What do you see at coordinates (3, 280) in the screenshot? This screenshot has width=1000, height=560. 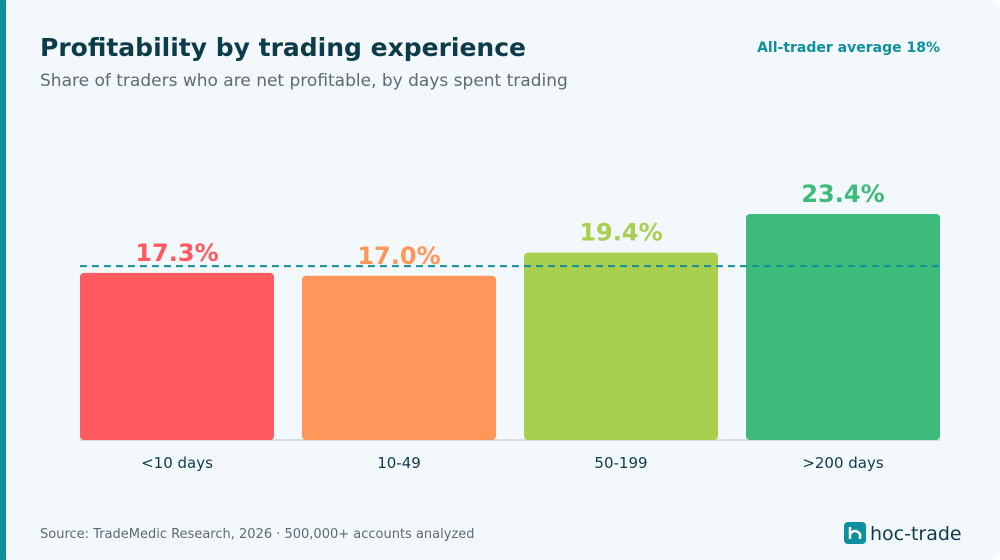 I see `accent-strip` at bounding box center [3, 280].